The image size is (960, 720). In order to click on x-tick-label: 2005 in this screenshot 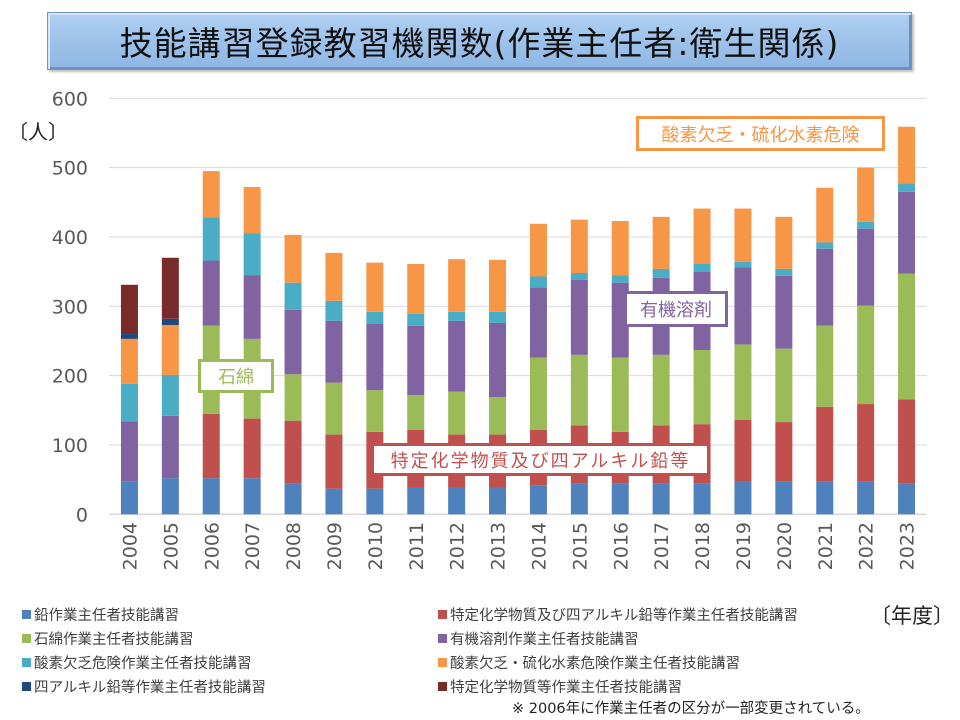, I will do `click(171, 546)`.